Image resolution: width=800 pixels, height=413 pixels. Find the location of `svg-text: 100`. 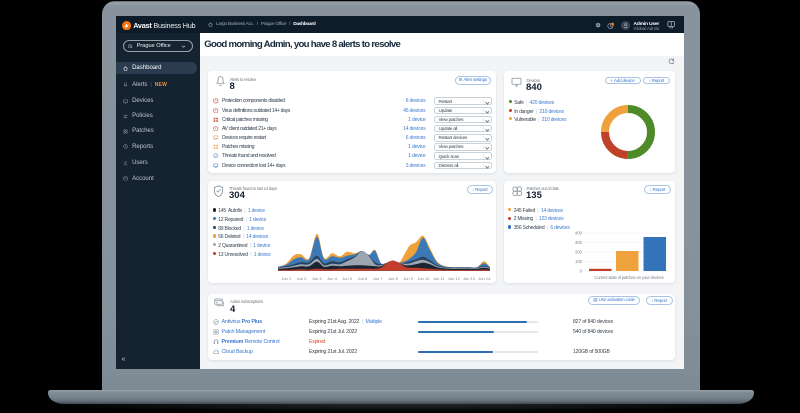

svg-text: 100 is located at coordinates (579, 261).